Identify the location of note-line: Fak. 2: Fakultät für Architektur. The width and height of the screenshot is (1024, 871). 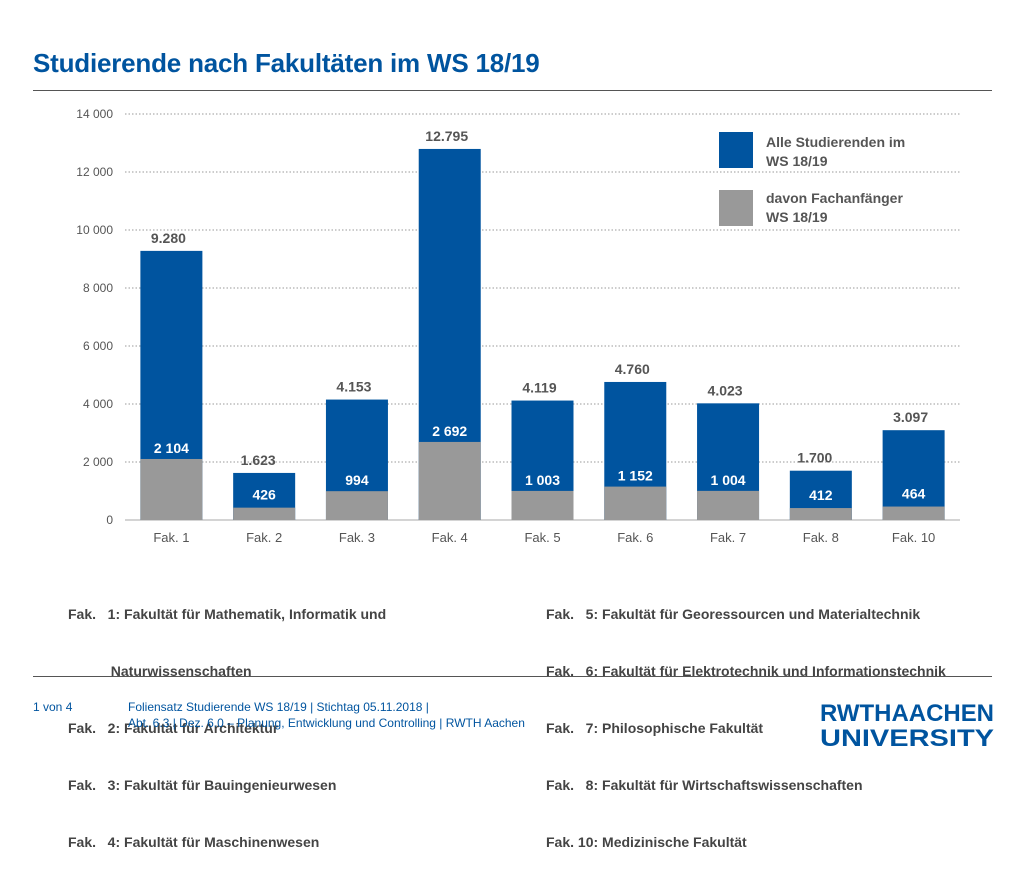
(173, 728).